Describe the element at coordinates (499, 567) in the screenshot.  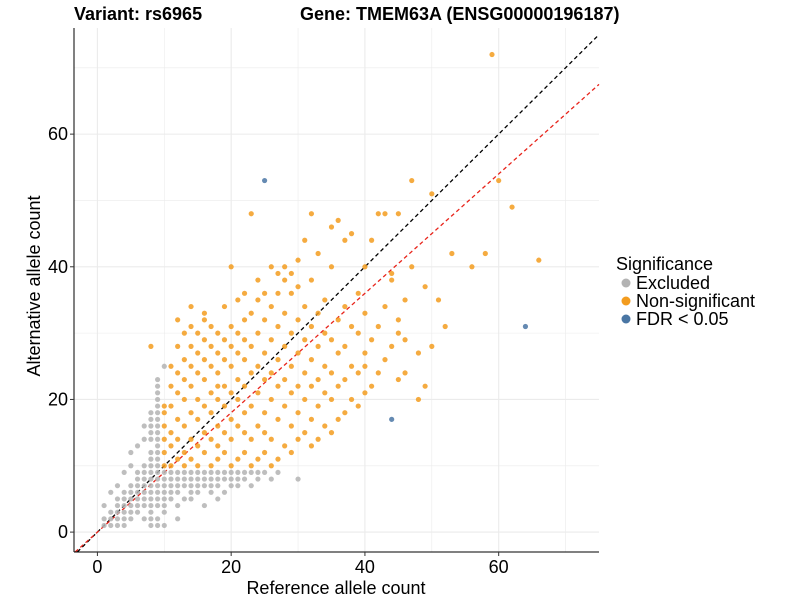
I see `x-tick-label: 60` at that location.